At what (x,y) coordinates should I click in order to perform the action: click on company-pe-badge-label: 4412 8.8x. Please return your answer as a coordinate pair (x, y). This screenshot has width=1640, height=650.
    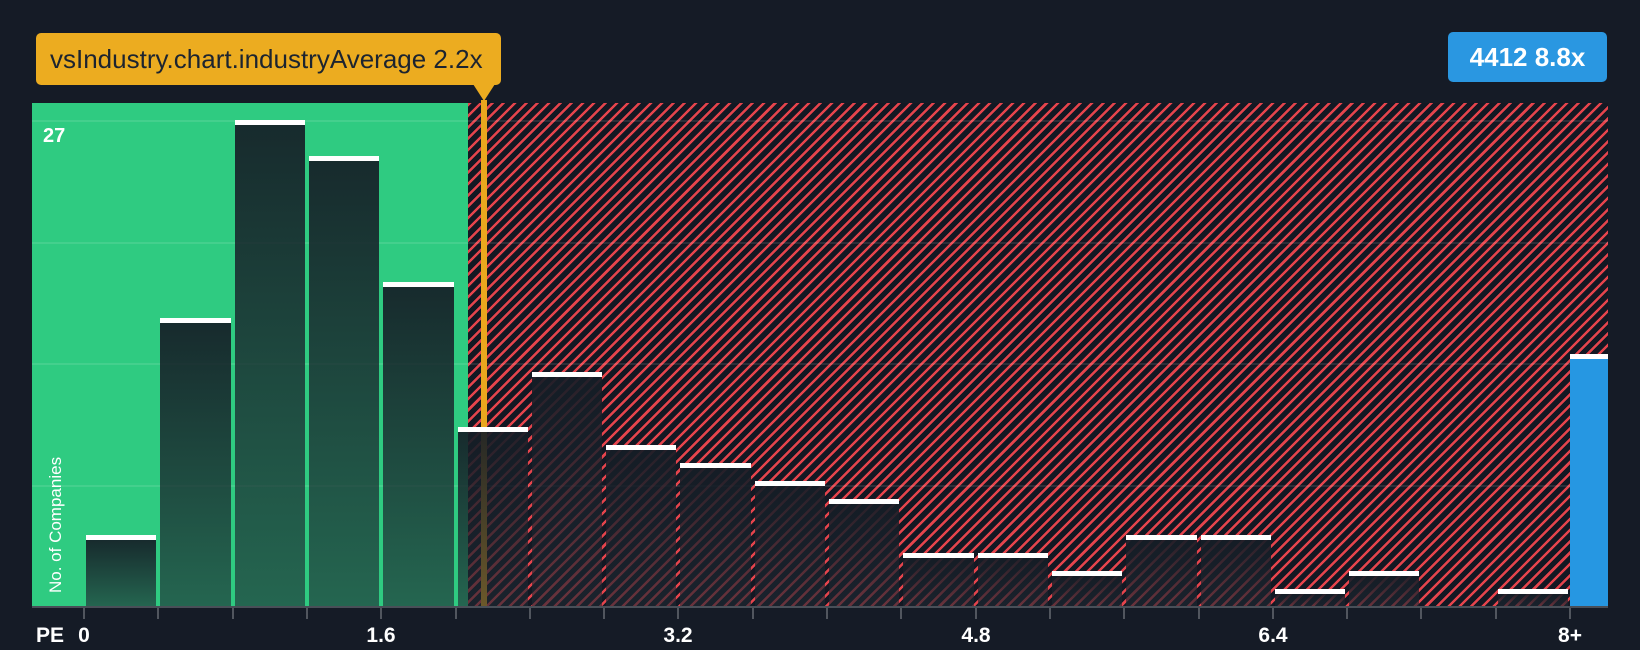
    Looking at the image, I should click on (1527, 57).